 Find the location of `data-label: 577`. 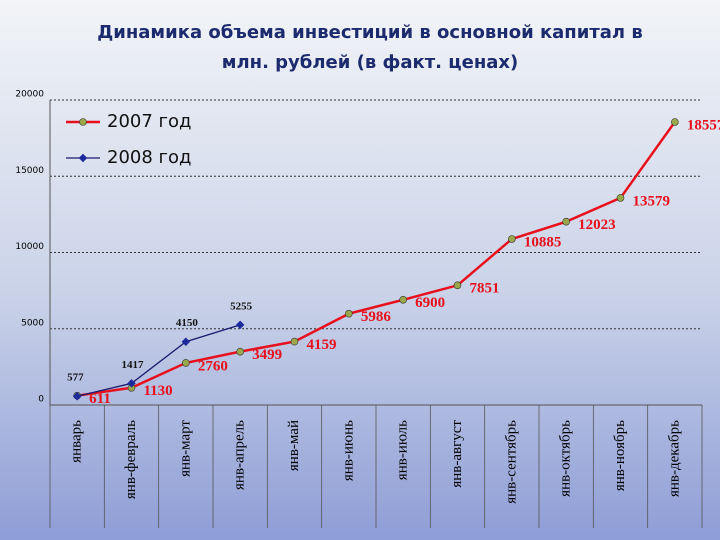

data-label: 577 is located at coordinates (75, 378).